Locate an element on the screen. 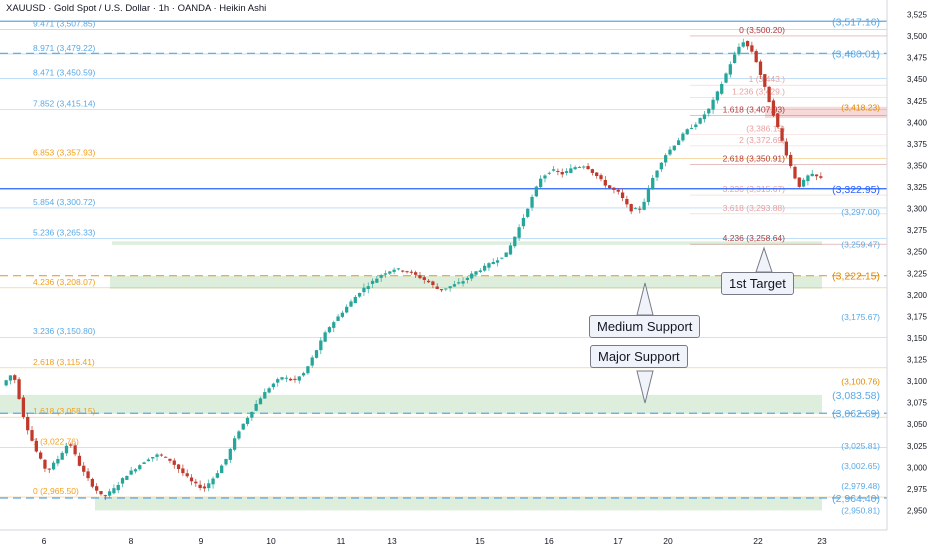  price-tick-label: 3,150 is located at coordinates (917, 338).